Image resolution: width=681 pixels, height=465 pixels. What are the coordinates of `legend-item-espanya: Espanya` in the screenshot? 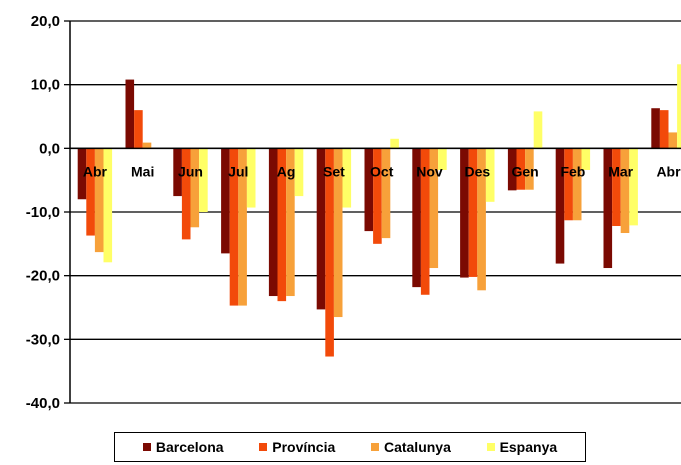 It's located at (522, 447).